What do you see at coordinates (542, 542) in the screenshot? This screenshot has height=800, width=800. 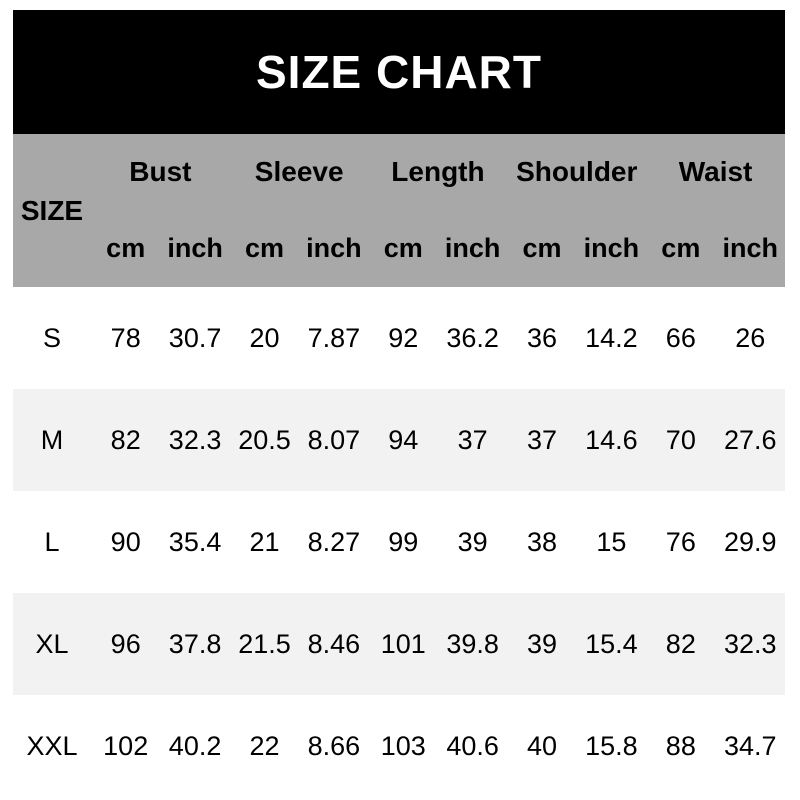 I see `measurement-value: 38` at bounding box center [542, 542].